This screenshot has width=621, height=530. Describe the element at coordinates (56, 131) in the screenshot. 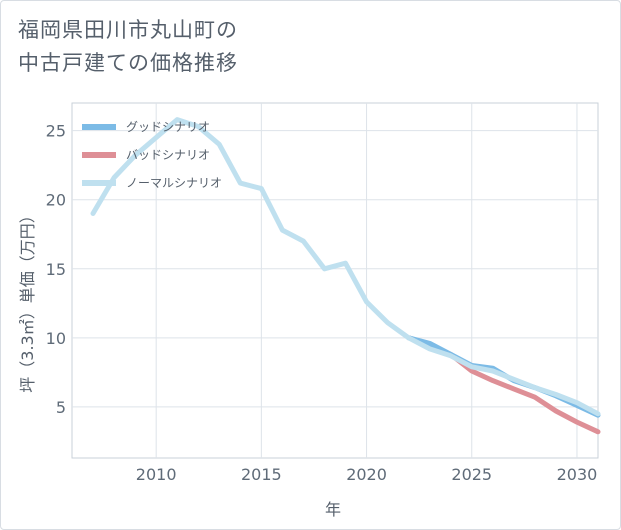

I see `y-tick-label-25: 25` at that location.